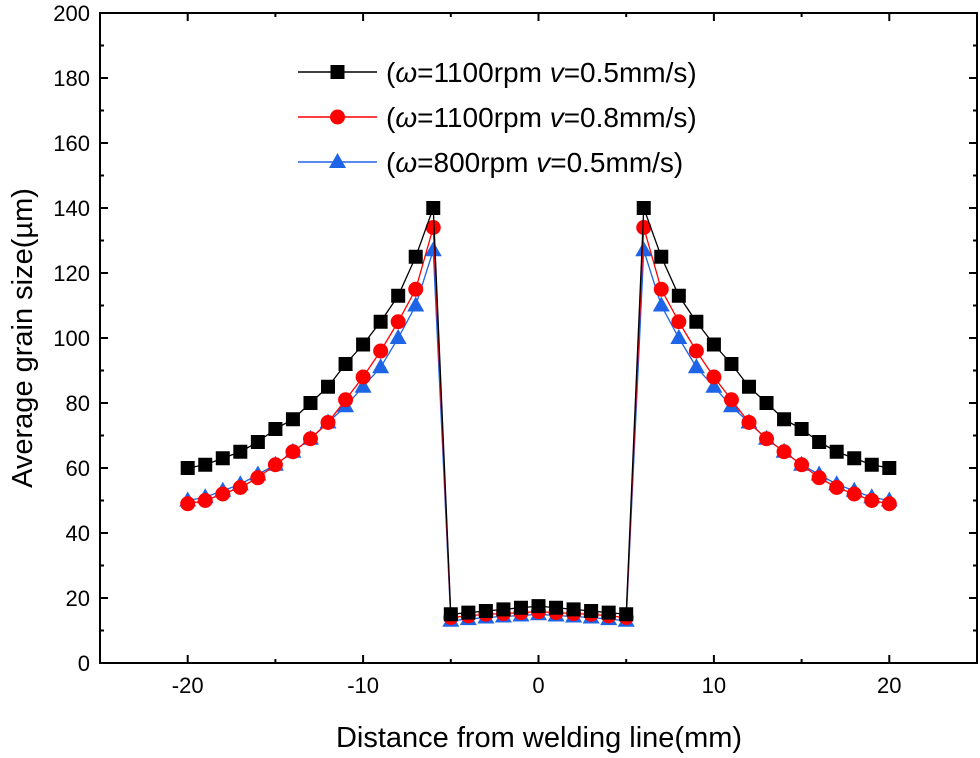 Image resolution: width=980 pixels, height=758 pixels. I want to click on y-tick-label: 60, so click(78, 468).